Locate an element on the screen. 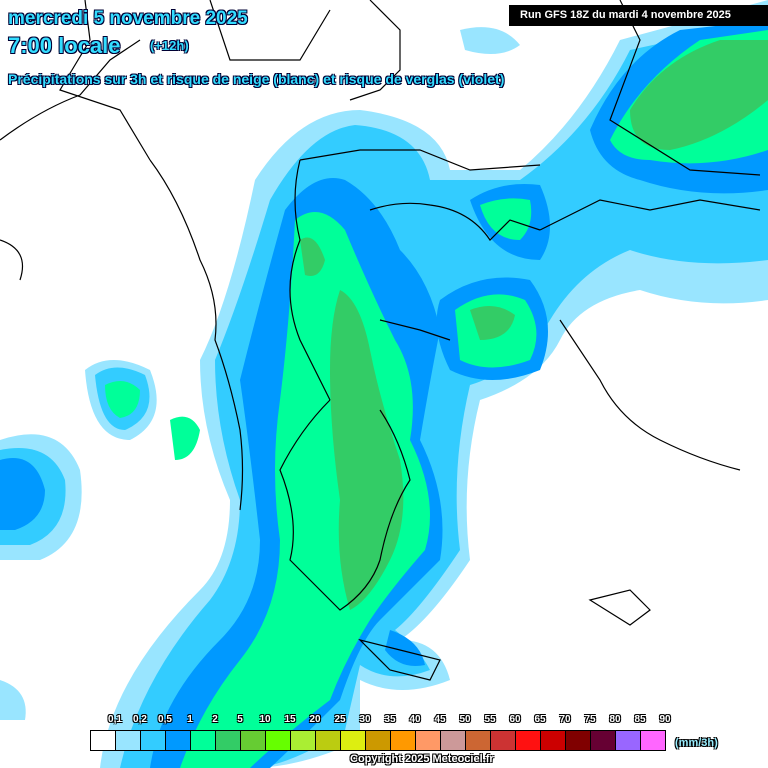 The image size is (768, 768). legend-label: 45 is located at coordinates (440, 719).